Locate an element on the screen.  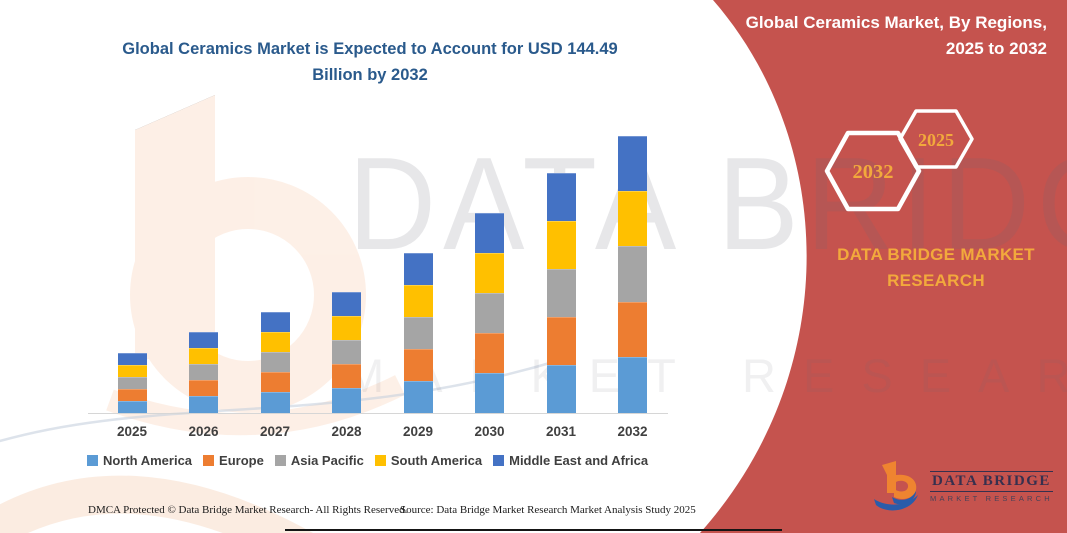
blue-swoosh is located at coordinates (280, 400).